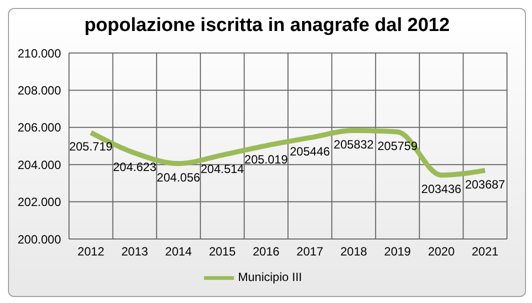 The width and height of the screenshot is (532, 303). What do you see at coordinates (40, 202) in the screenshot?
I see `y-tick-label: 202.000` at bounding box center [40, 202].